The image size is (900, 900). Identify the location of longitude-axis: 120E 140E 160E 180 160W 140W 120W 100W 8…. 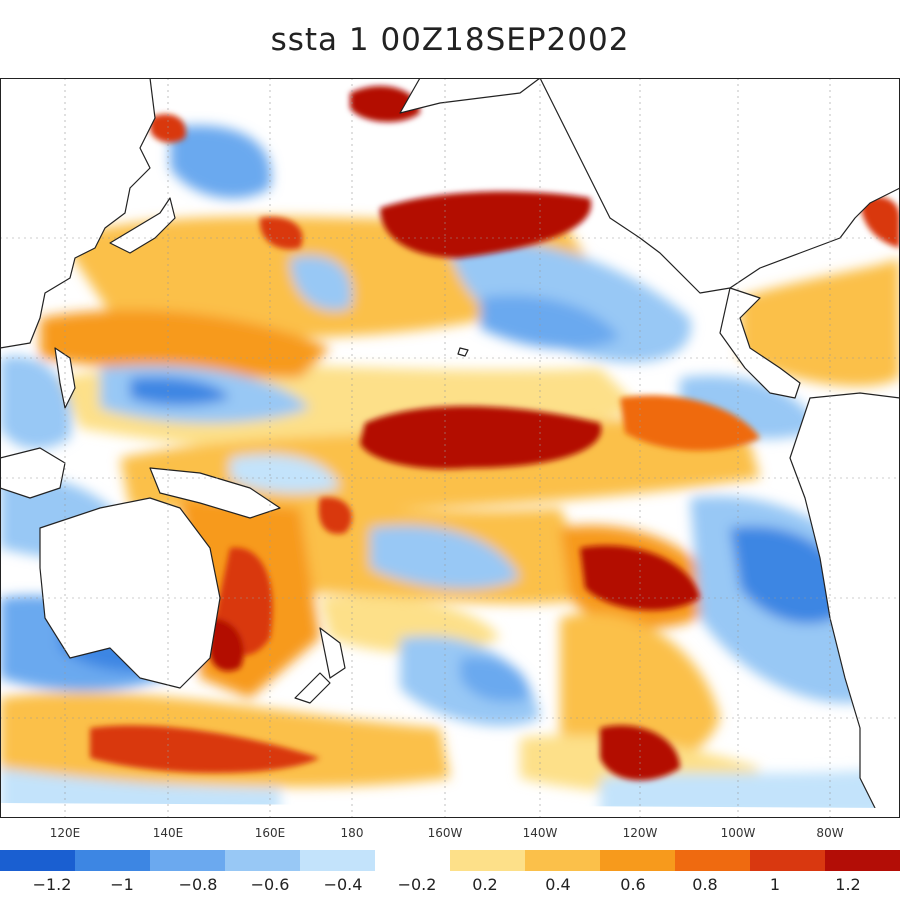
(450, 833).